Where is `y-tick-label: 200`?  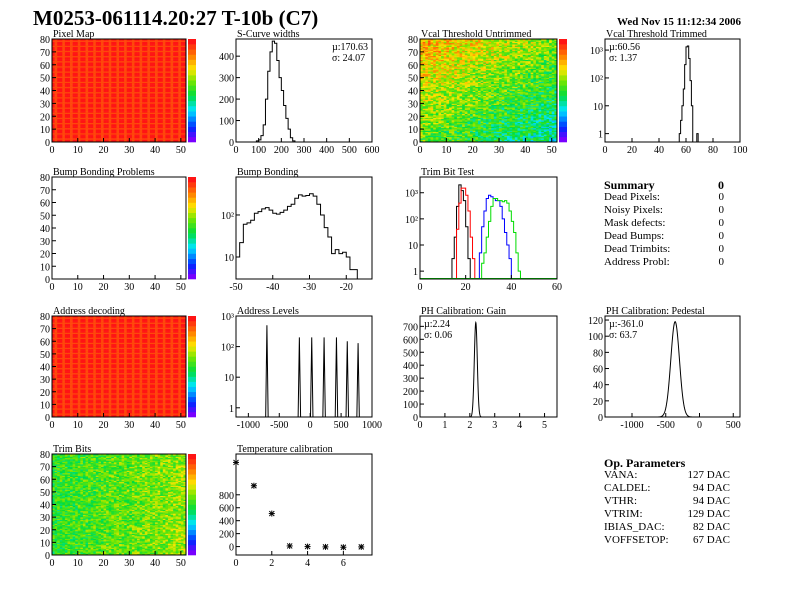
y-tick-label: 200 is located at coordinates (226, 100).